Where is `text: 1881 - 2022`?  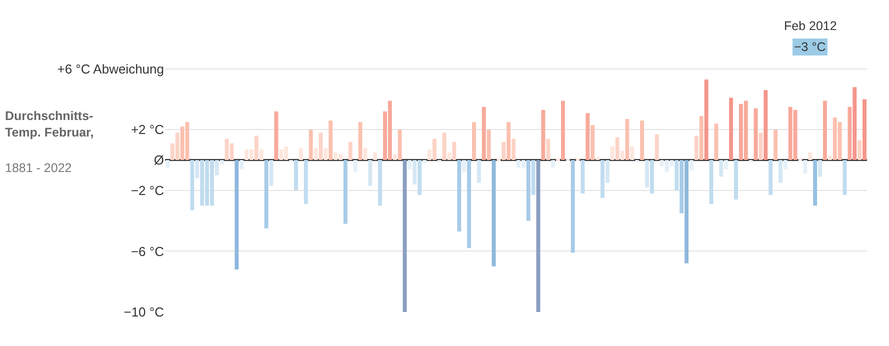 text: 1881 - 2022 is located at coordinates (38, 168).